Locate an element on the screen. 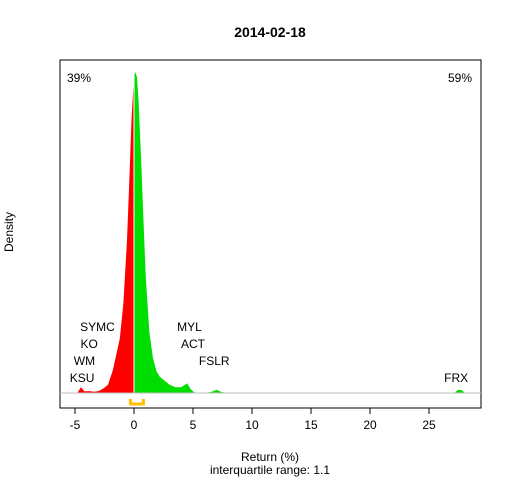 The image size is (512, 480). iqr-bracket is located at coordinates (136, 402).